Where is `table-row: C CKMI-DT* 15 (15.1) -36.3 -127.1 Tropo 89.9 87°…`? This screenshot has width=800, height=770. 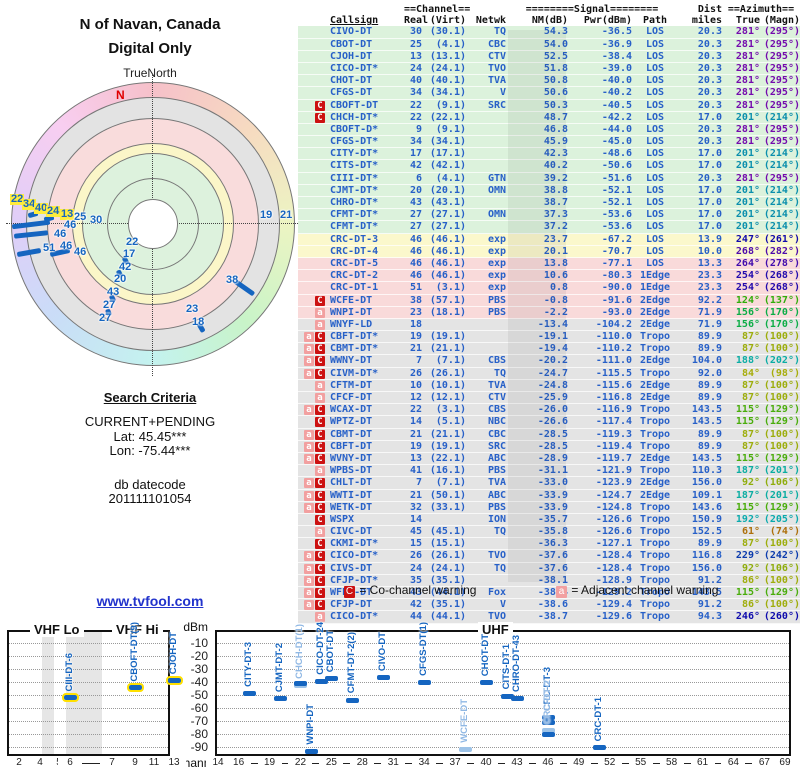
table-row: C CKMI-DT* 15 (15.1) -36.3 -127.1 Tropo 89.9 87°… is located at coordinates (549, 544).